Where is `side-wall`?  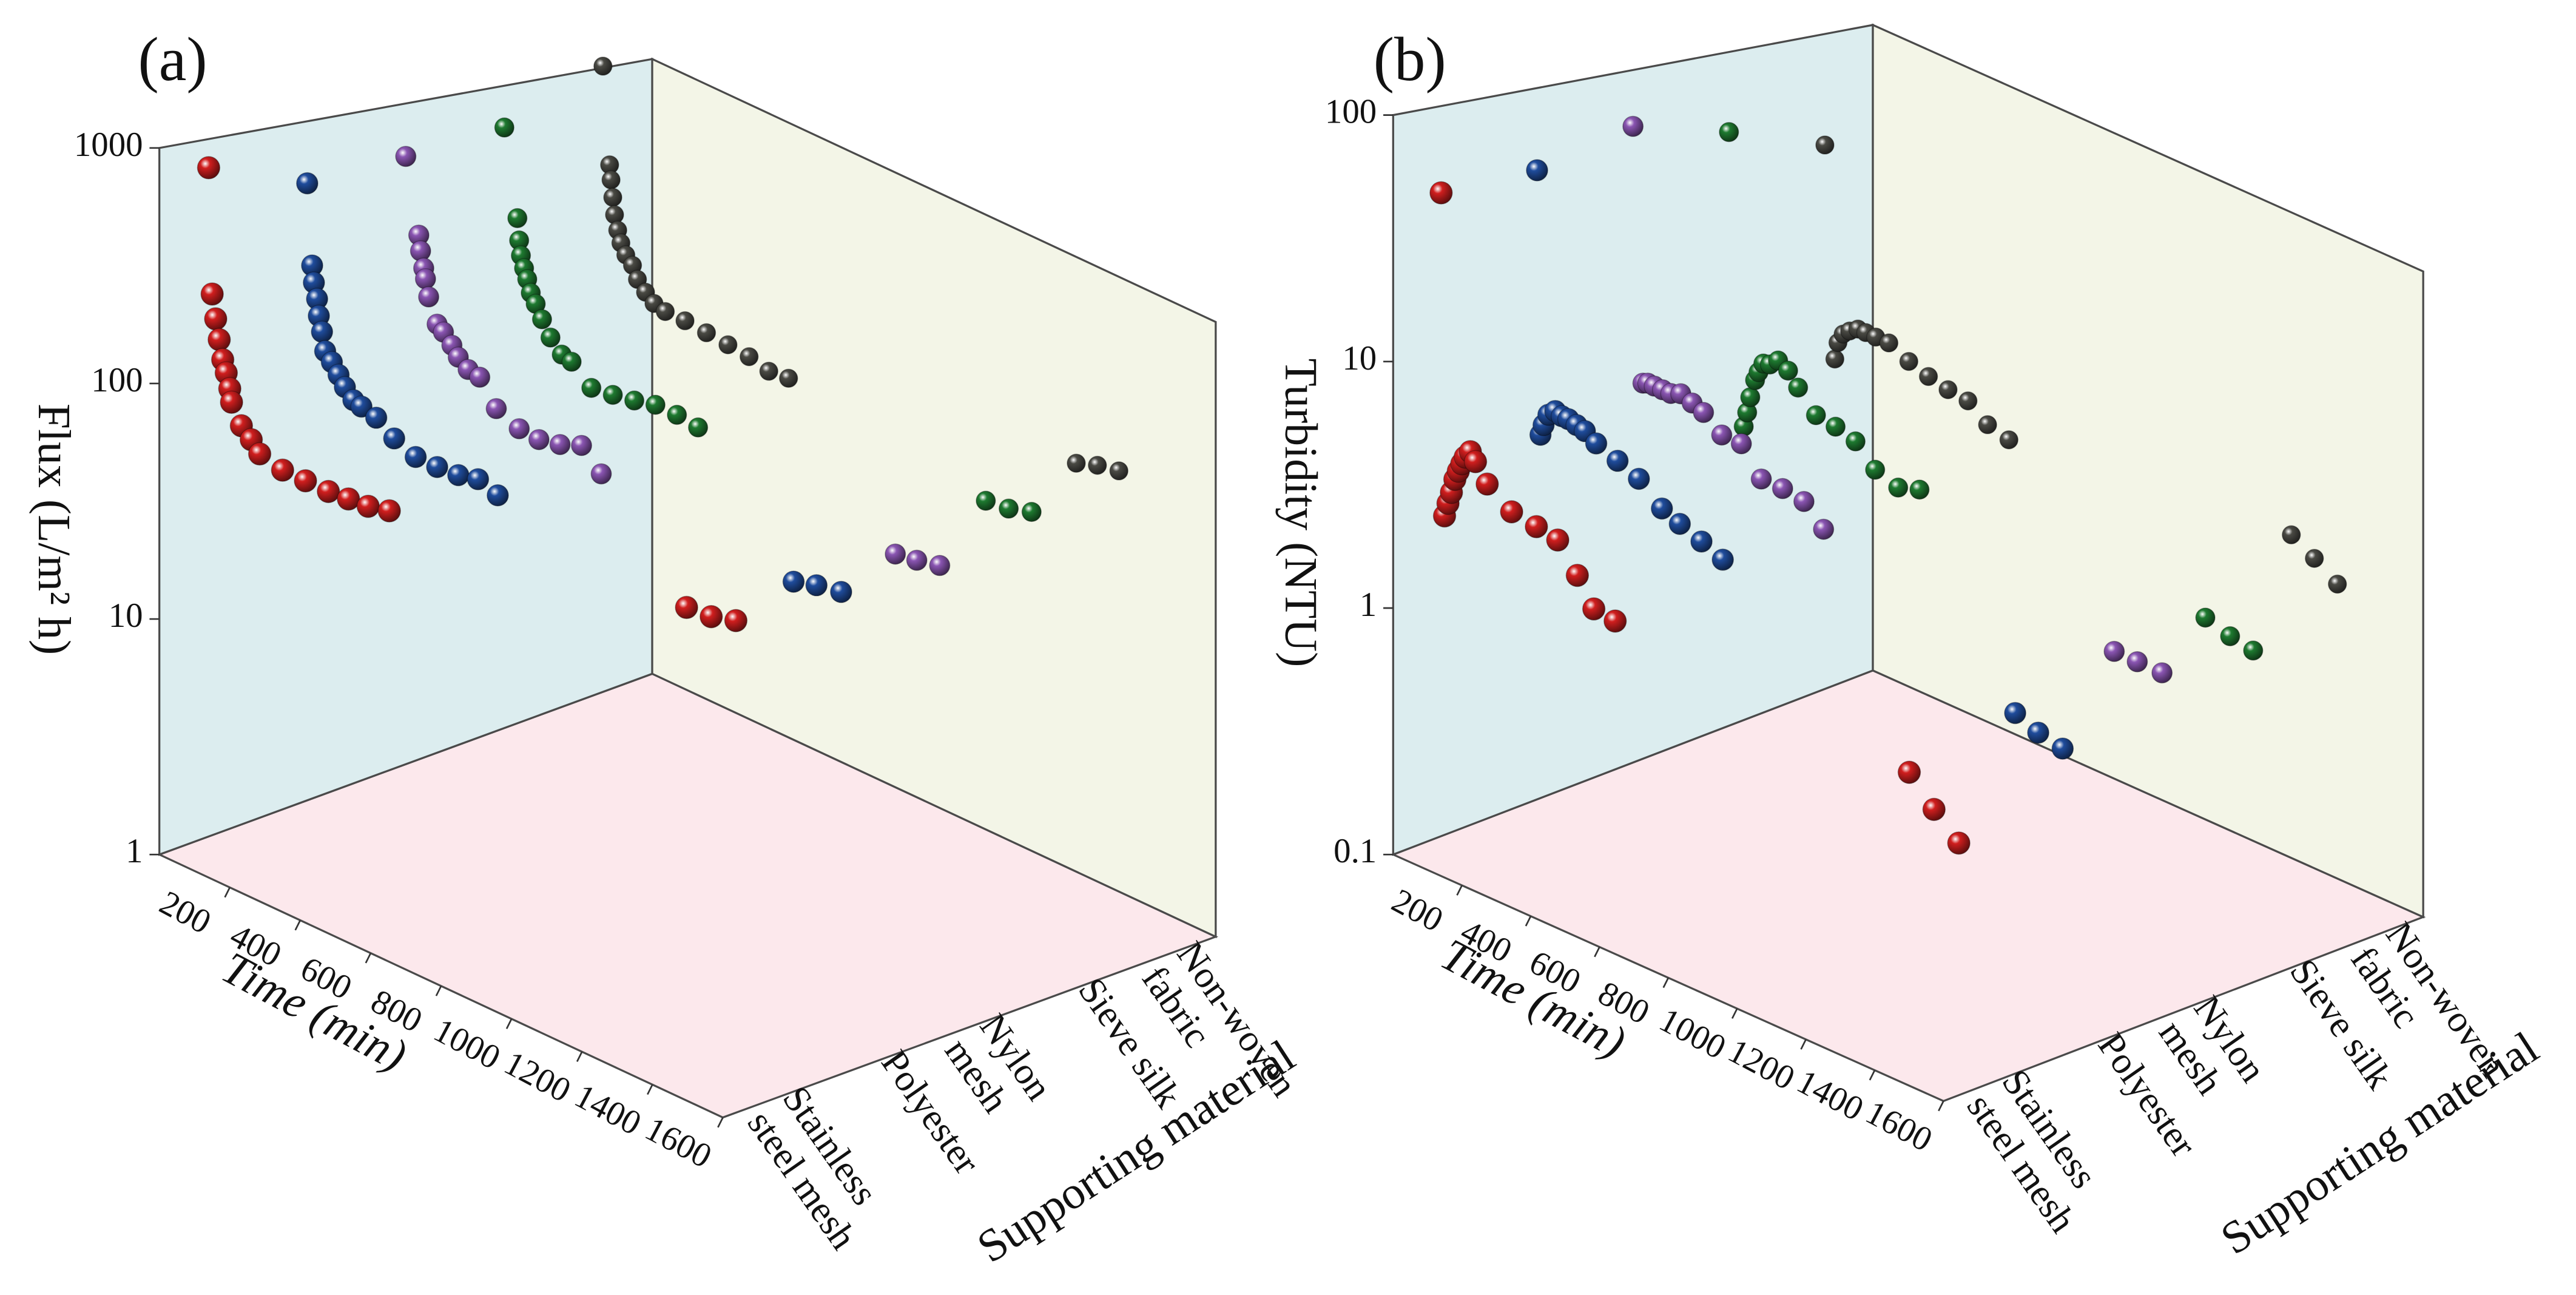
side-wall is located at coordinates (2148, 471).